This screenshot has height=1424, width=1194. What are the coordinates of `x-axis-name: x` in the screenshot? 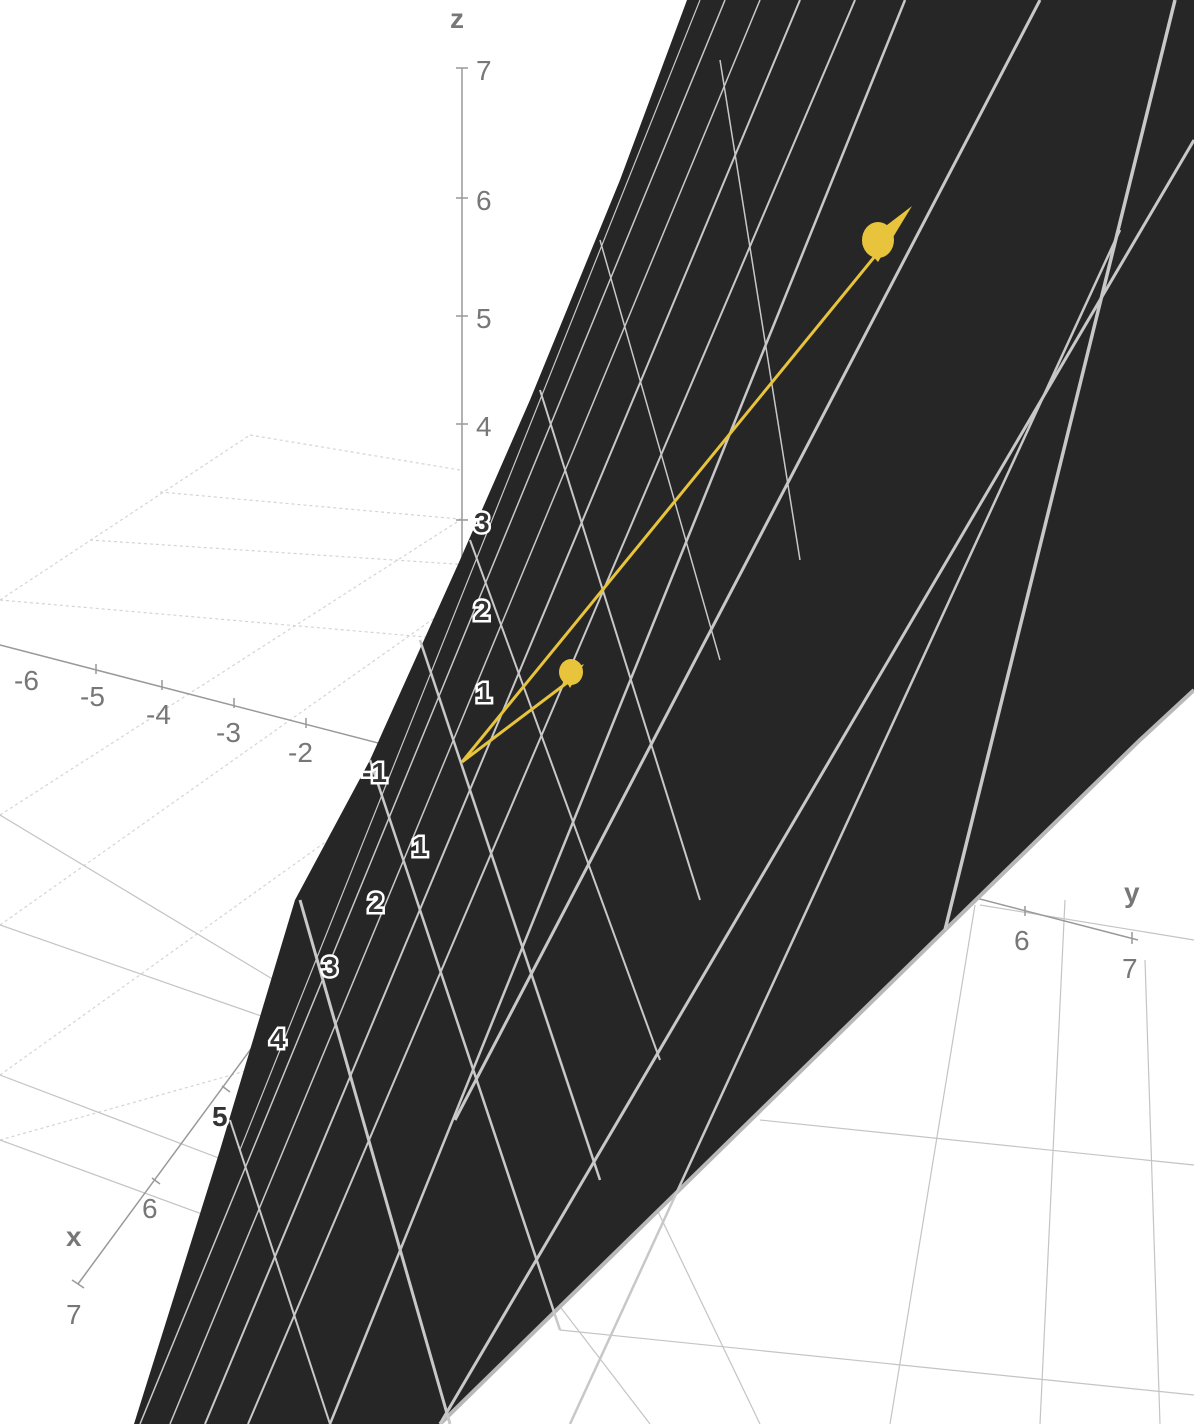 It's located at (74, 1236).